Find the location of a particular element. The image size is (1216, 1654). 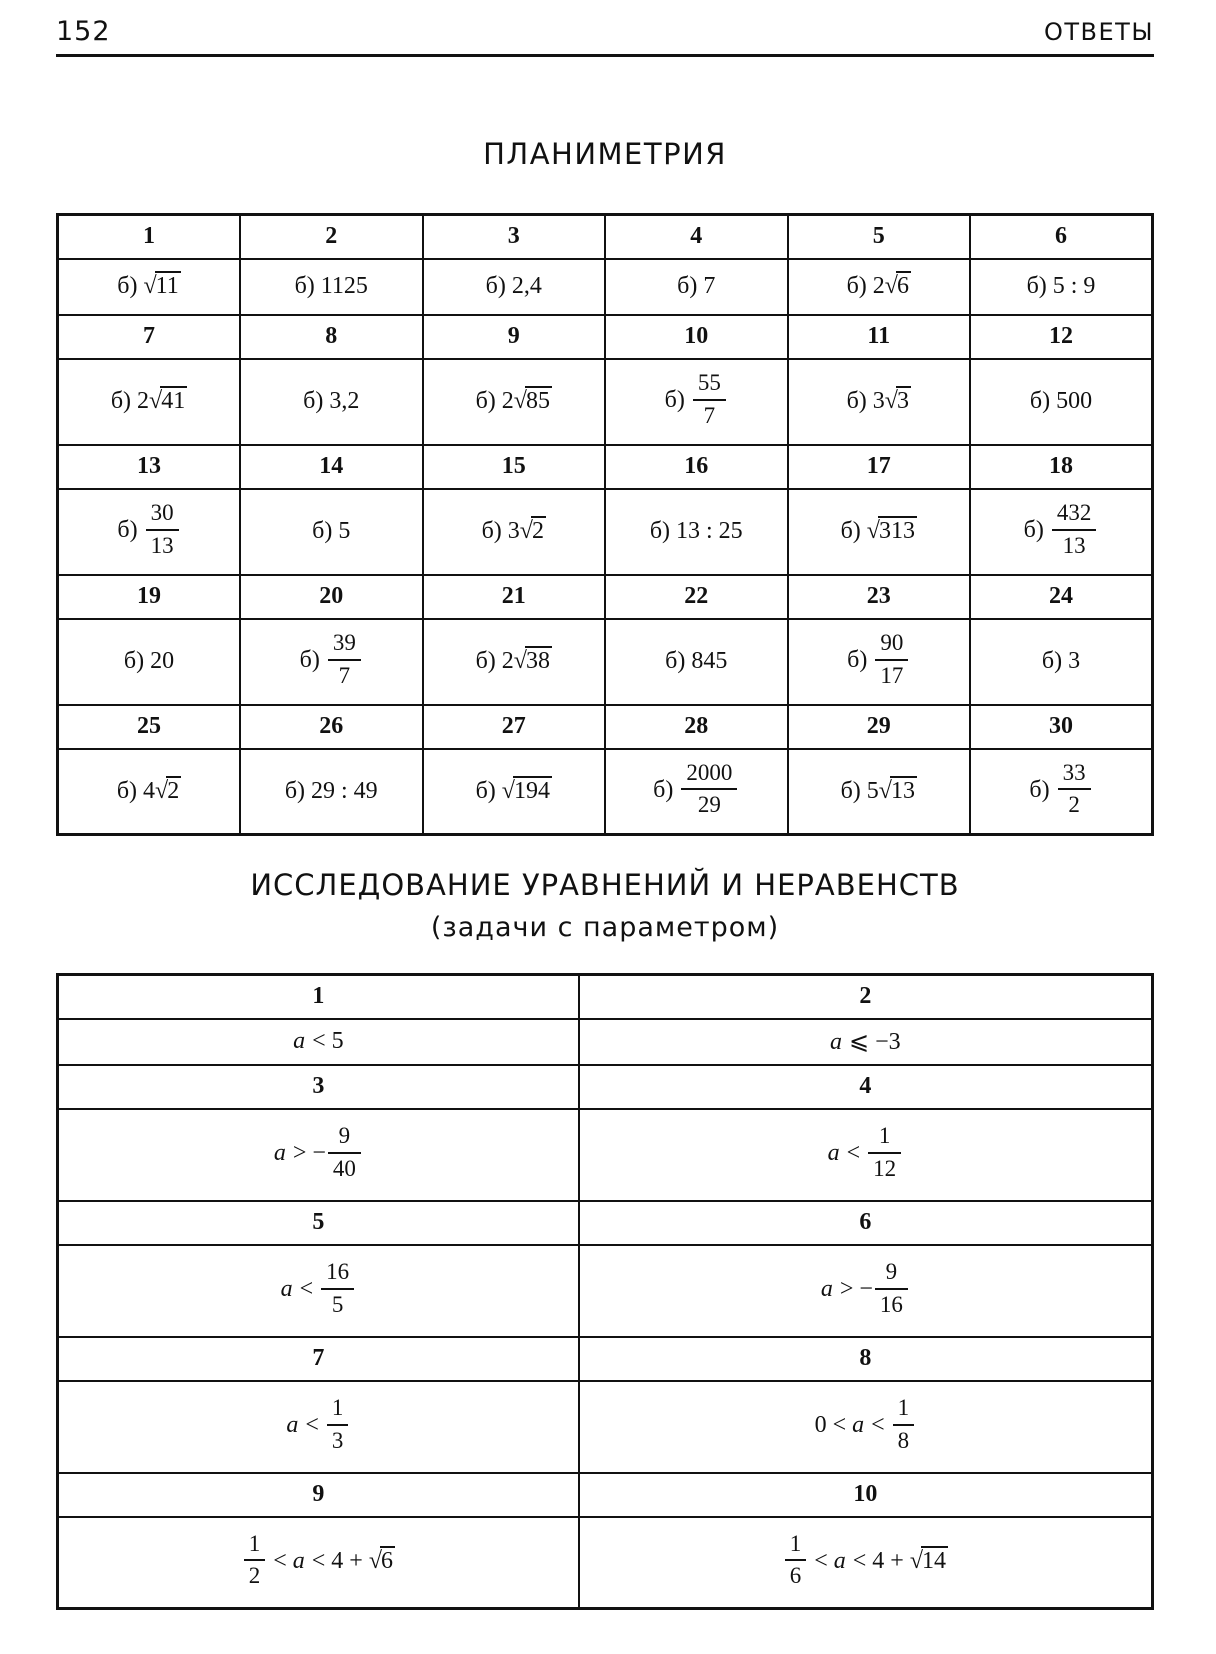

problem-number-cell: 14 is located at coordinates (331, 466).